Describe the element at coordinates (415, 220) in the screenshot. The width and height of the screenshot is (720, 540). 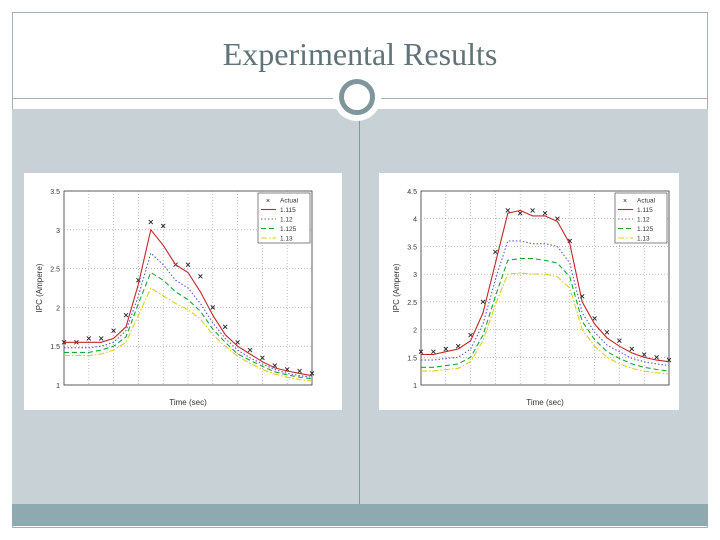
I see `y-tick-label: 4` at that location.